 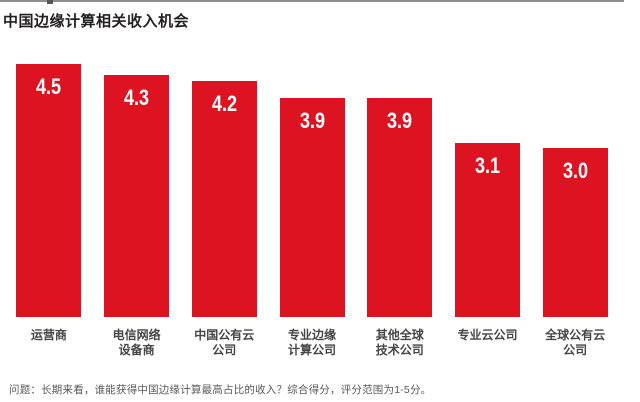 I want to click on bar-column: 4.5, so click(x=49, y=190).